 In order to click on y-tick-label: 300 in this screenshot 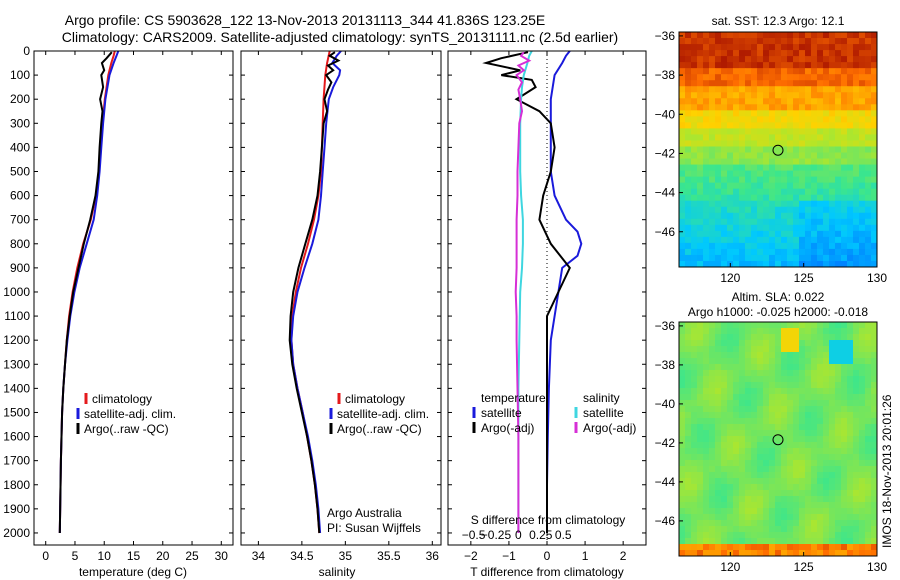, I will do `click(20, 123)`.